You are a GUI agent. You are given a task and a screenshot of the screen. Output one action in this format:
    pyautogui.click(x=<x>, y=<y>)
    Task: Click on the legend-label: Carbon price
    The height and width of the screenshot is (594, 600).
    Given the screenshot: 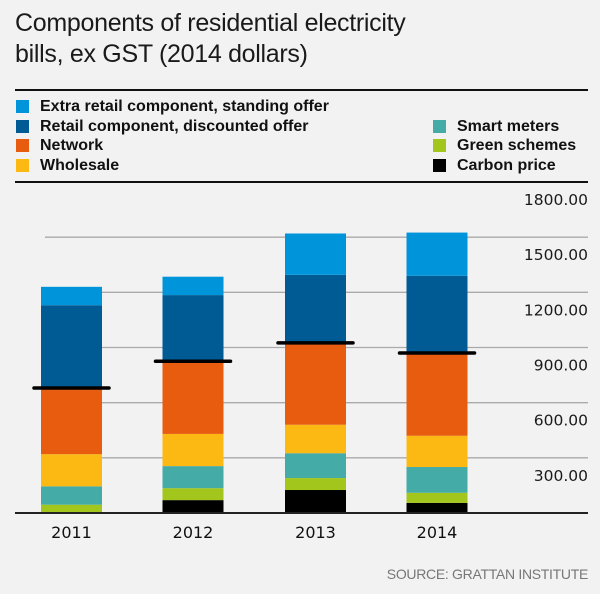 What is the action you would take?
    pyautogui.click(x=506, y=165)
    